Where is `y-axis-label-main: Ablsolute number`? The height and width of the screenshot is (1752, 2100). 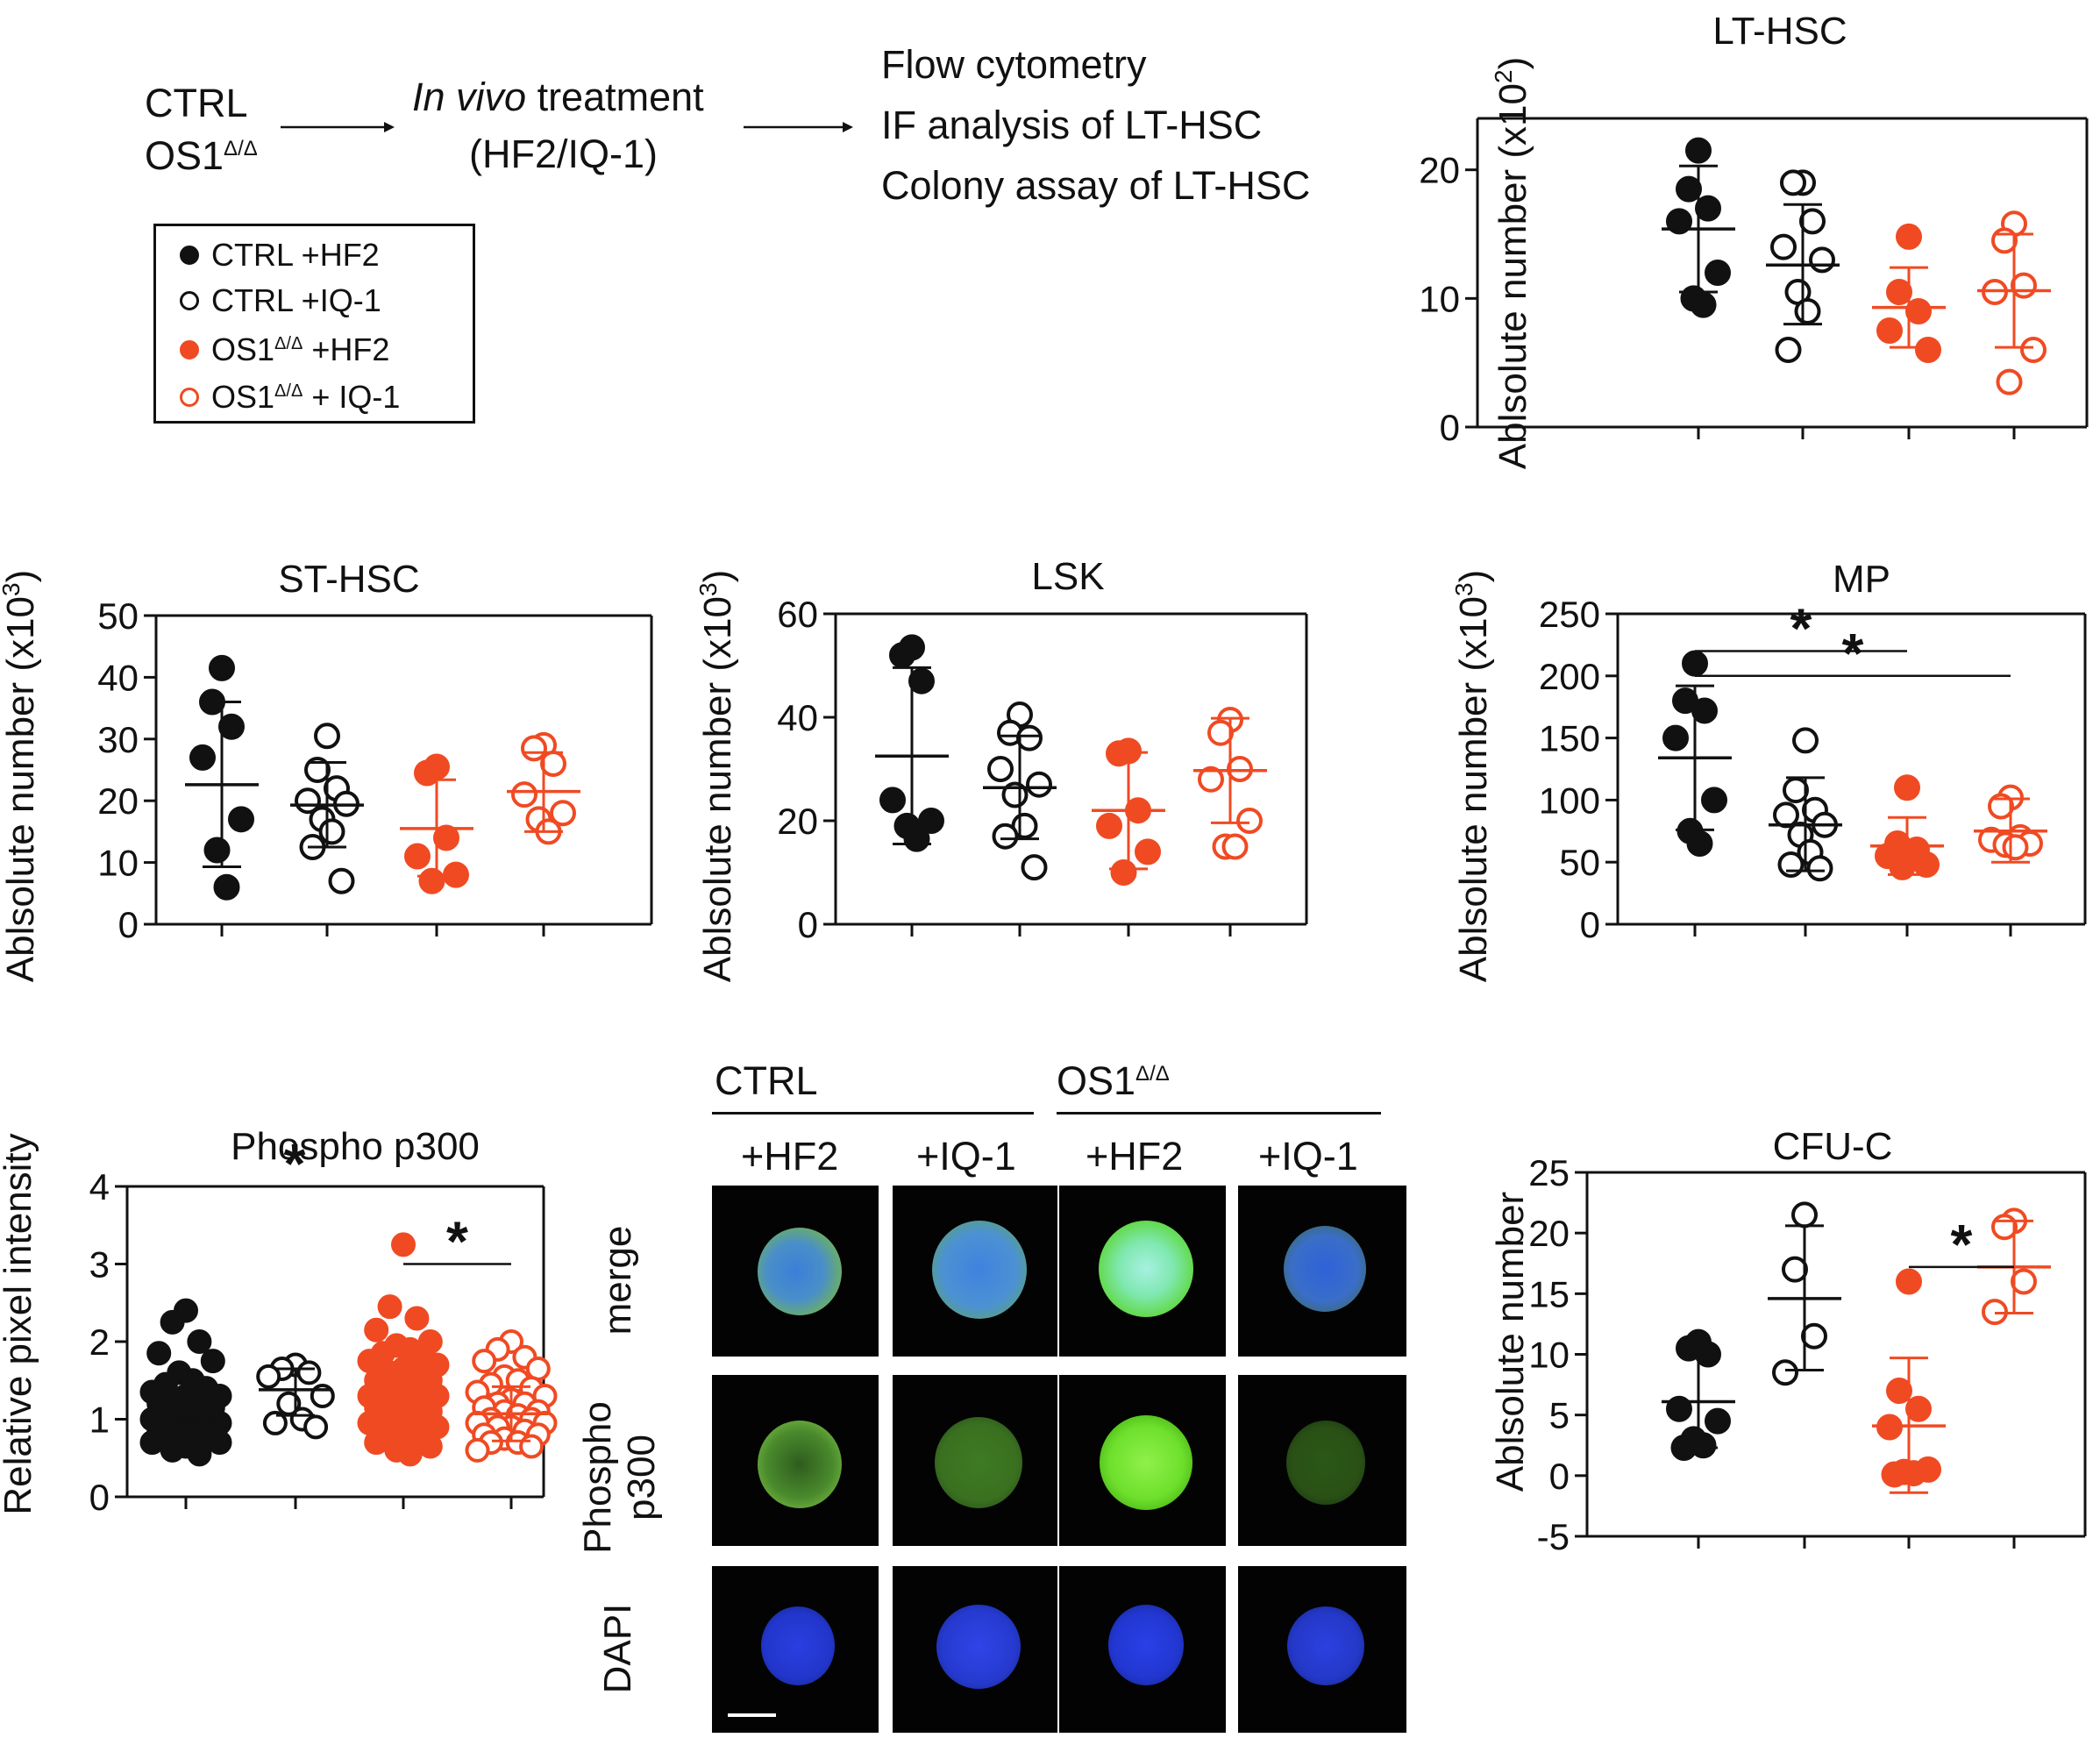 y-axis-label-main: Ablsolute number is located at coordinates (1510, 1342).